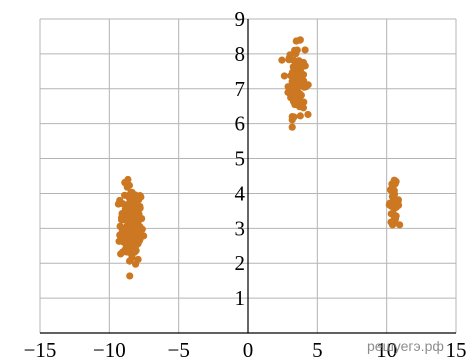  Describe the element at coordinates (456, 349) in the screenshot. I see `x-tick-label: 15` at that location.